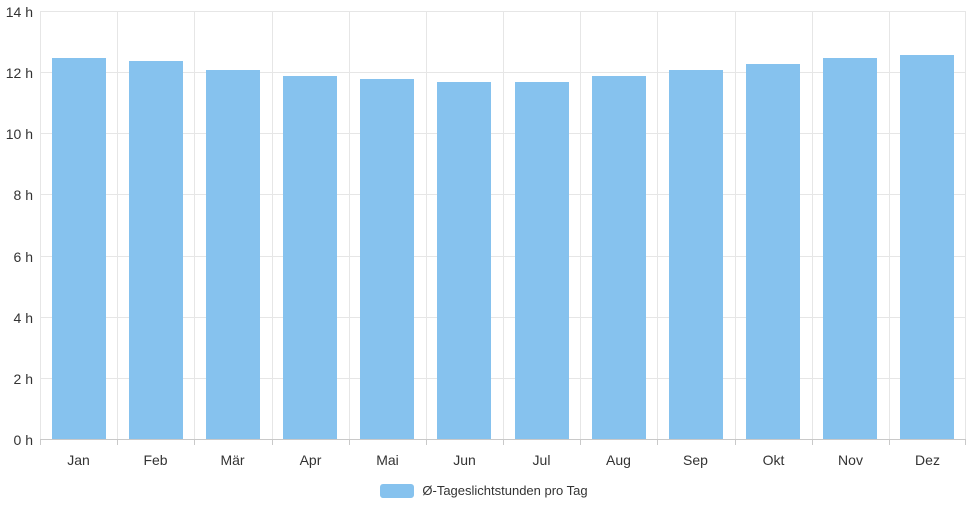 The width and height of the screenshot is (968, 508). I want to click on y-axis-tick-label: 4 h, so click(23, 317).